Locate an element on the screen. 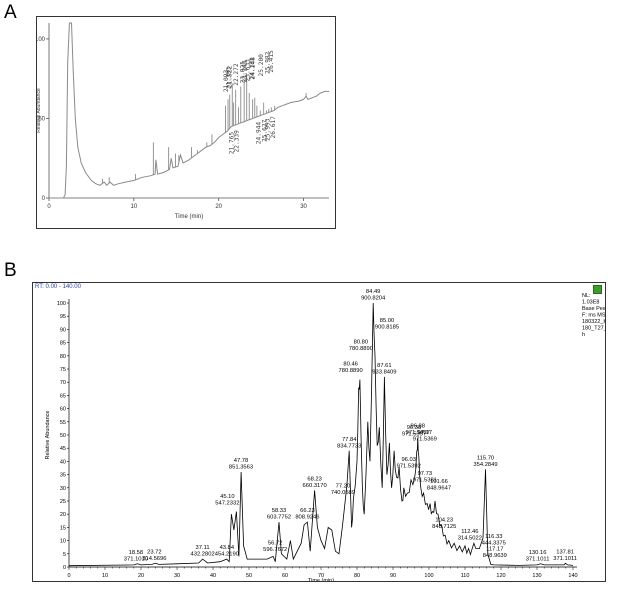 The height and width of the screenshot is (589, 617). a-peak-label: 25.200 is located at coordinates (261, 65).